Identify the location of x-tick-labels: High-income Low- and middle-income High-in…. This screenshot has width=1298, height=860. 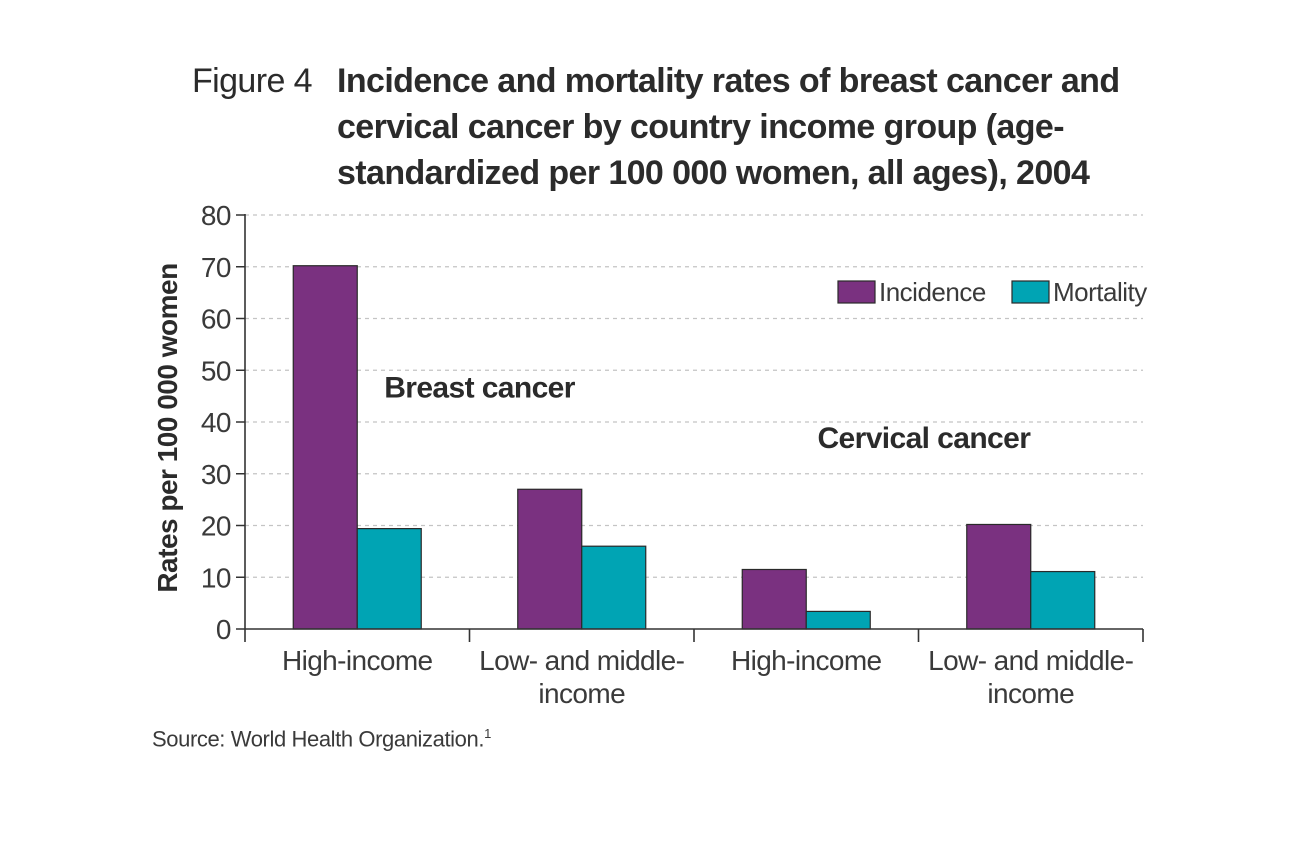
(708, 677).